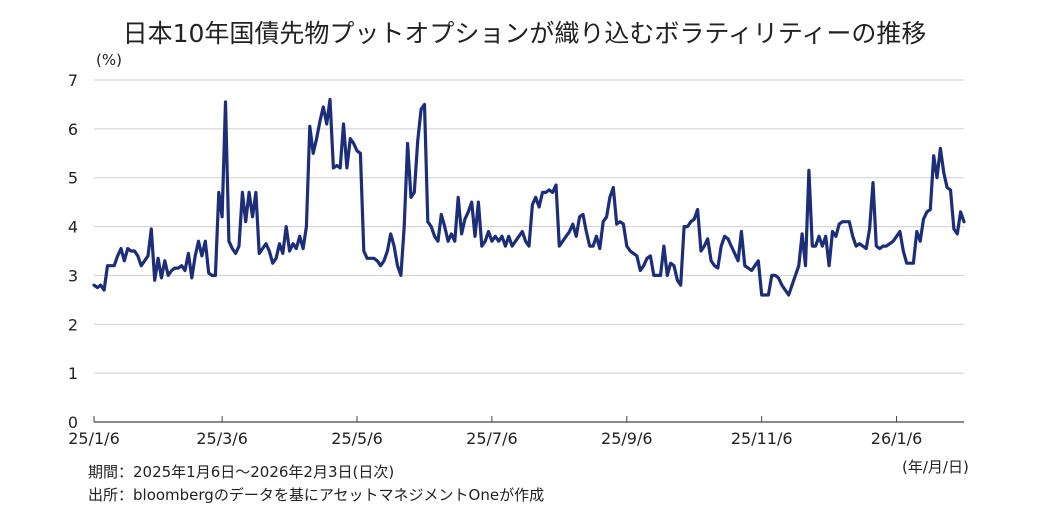  I want to click on y-tick-label-4: 4, so click(73, 227).